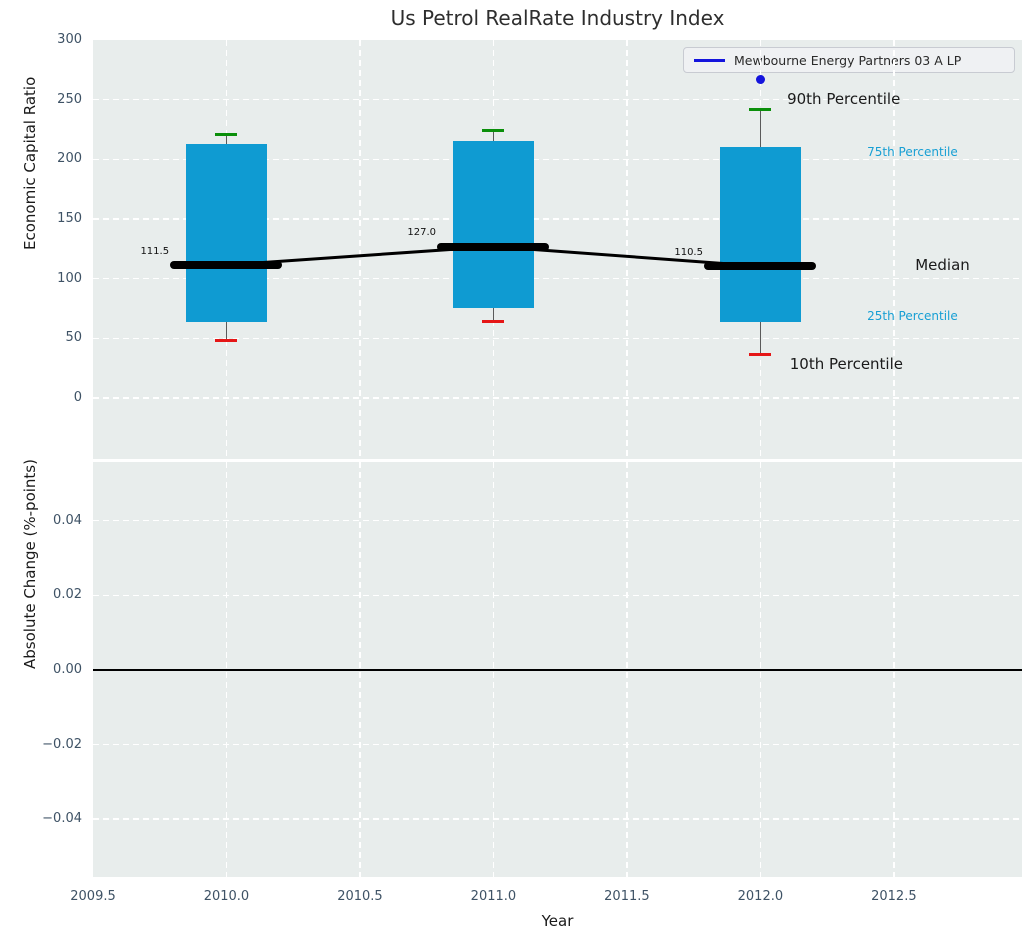  What do you see at coordinates (760, 79) in the screenshot?
I see `company-point` at bounding box center [760, 79].